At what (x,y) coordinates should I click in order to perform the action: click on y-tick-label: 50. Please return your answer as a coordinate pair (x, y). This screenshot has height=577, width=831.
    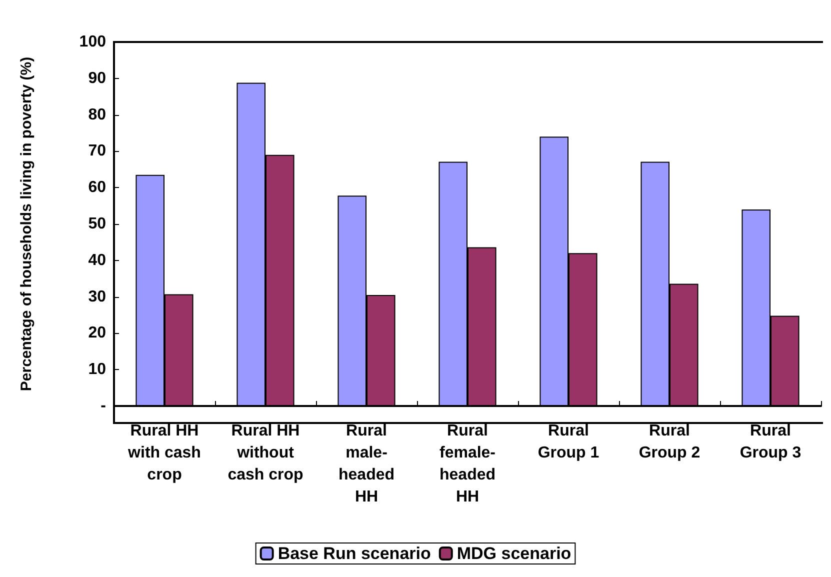
    Looking at the image, I should click on (97, 224).